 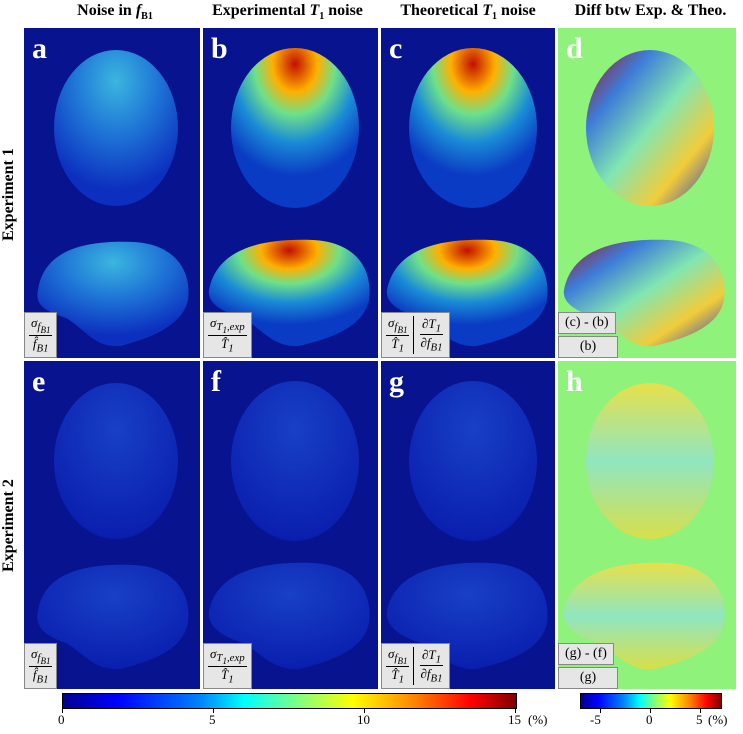 What do you see at coordinates (699, 719) in the screenshot?
I see `colorbar-diff-label-5: 5` at bounding box center [699, 719].